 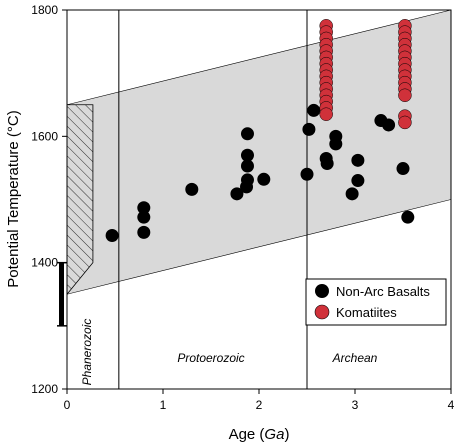 What do you see at coordinates (13, 198) in the screenshot?
I see `y-axis-title: Potential Temperature (°C)` at bounding box center [13, 198].